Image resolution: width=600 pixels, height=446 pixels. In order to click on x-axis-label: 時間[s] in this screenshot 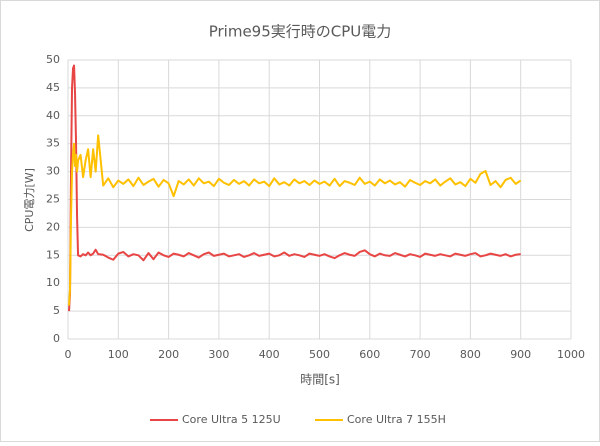, I will do `click(320, 380)`.